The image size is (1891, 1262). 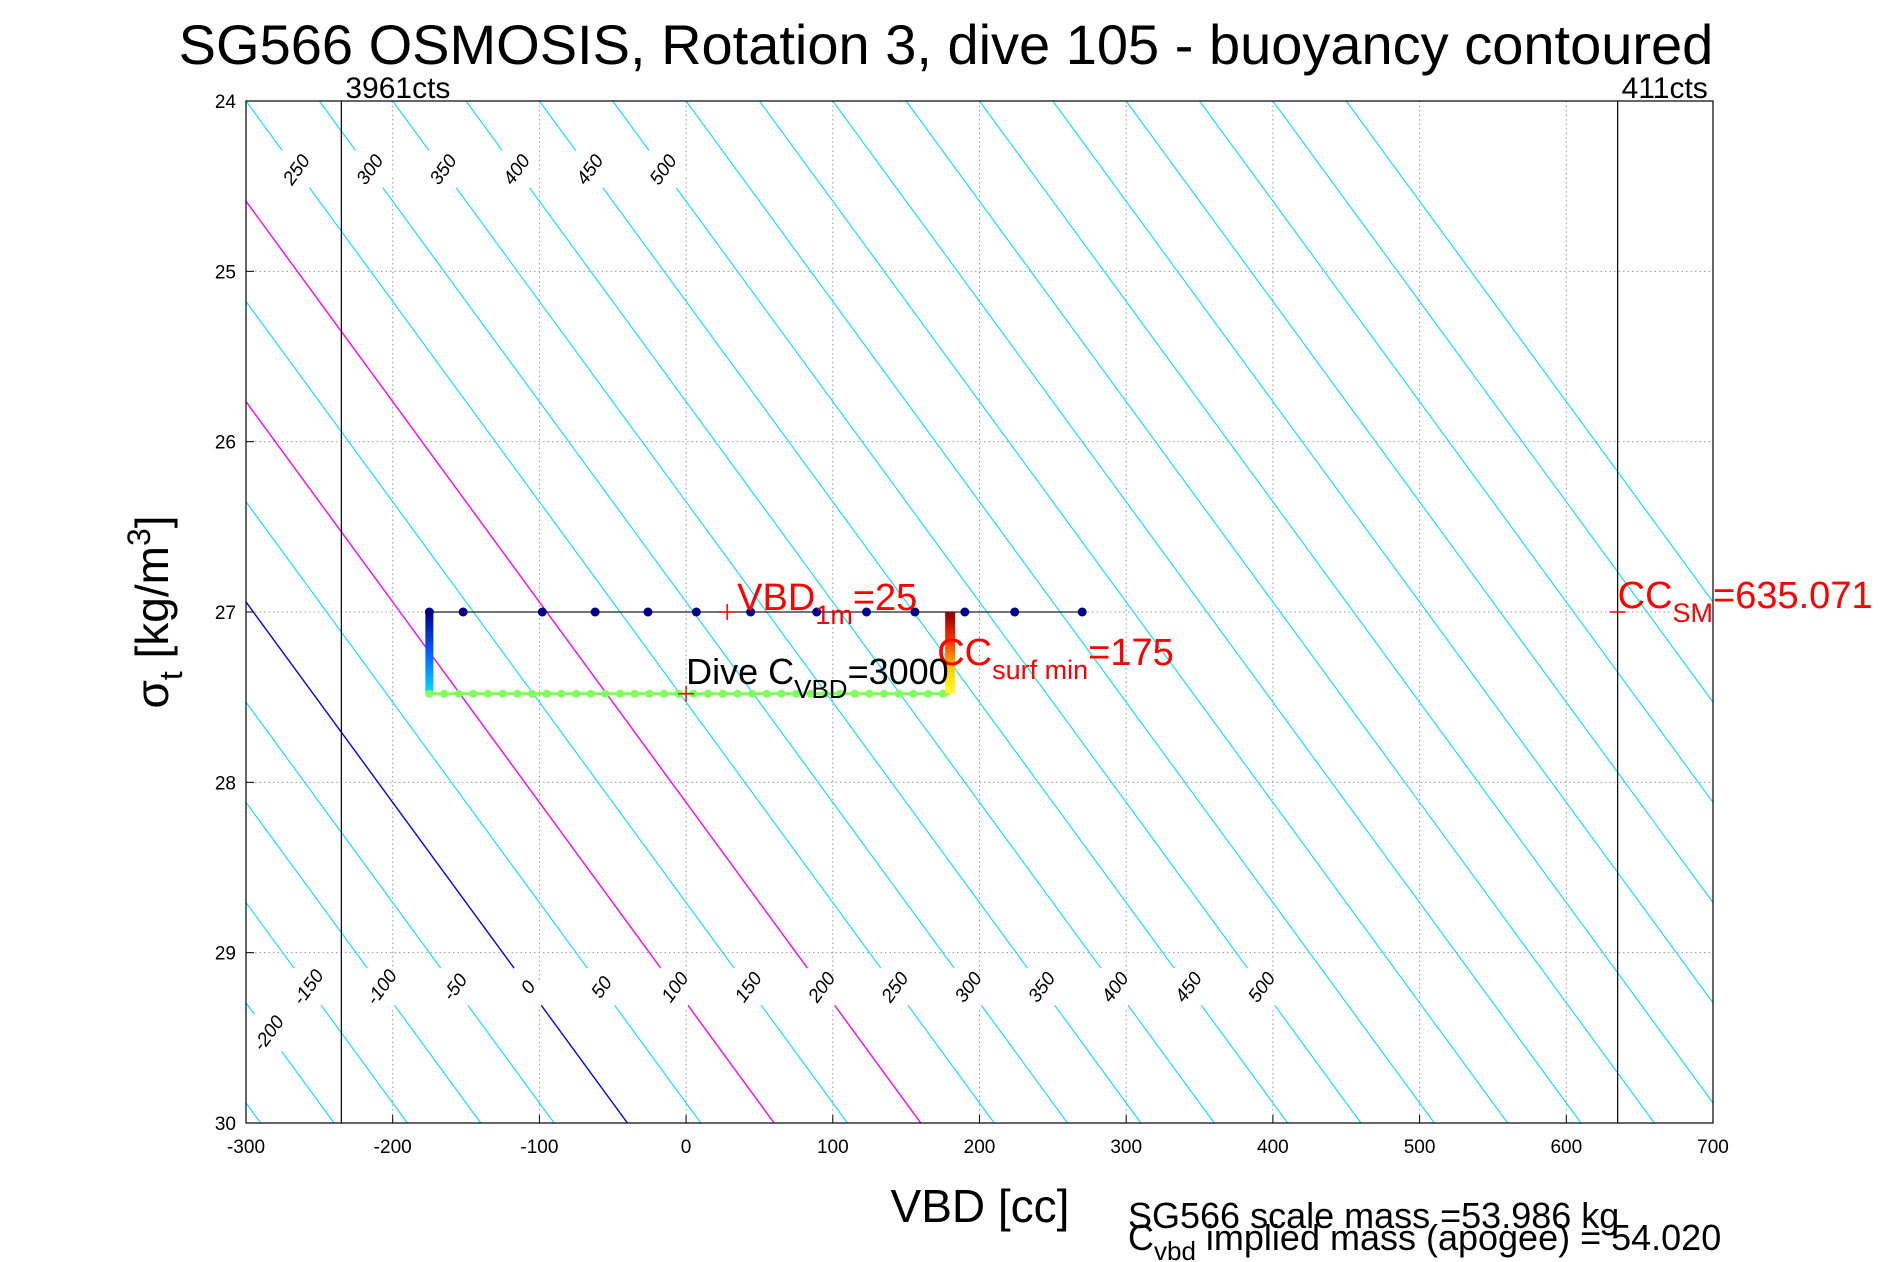 I want to click on y-axis-ticks: 24 25 26 27 28 29 30, so click(x=234, y=613).